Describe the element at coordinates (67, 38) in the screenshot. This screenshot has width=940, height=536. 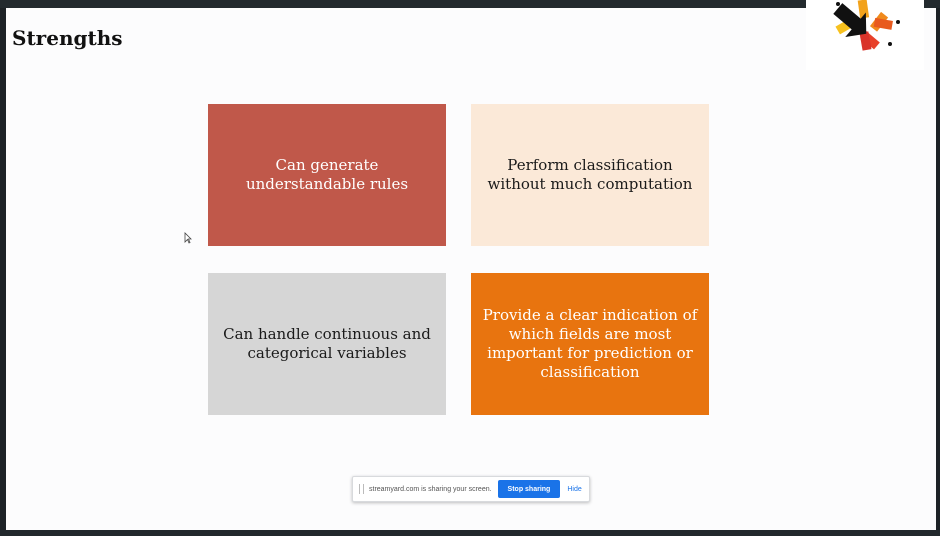
I see `slide-title: Strengths` at that location.